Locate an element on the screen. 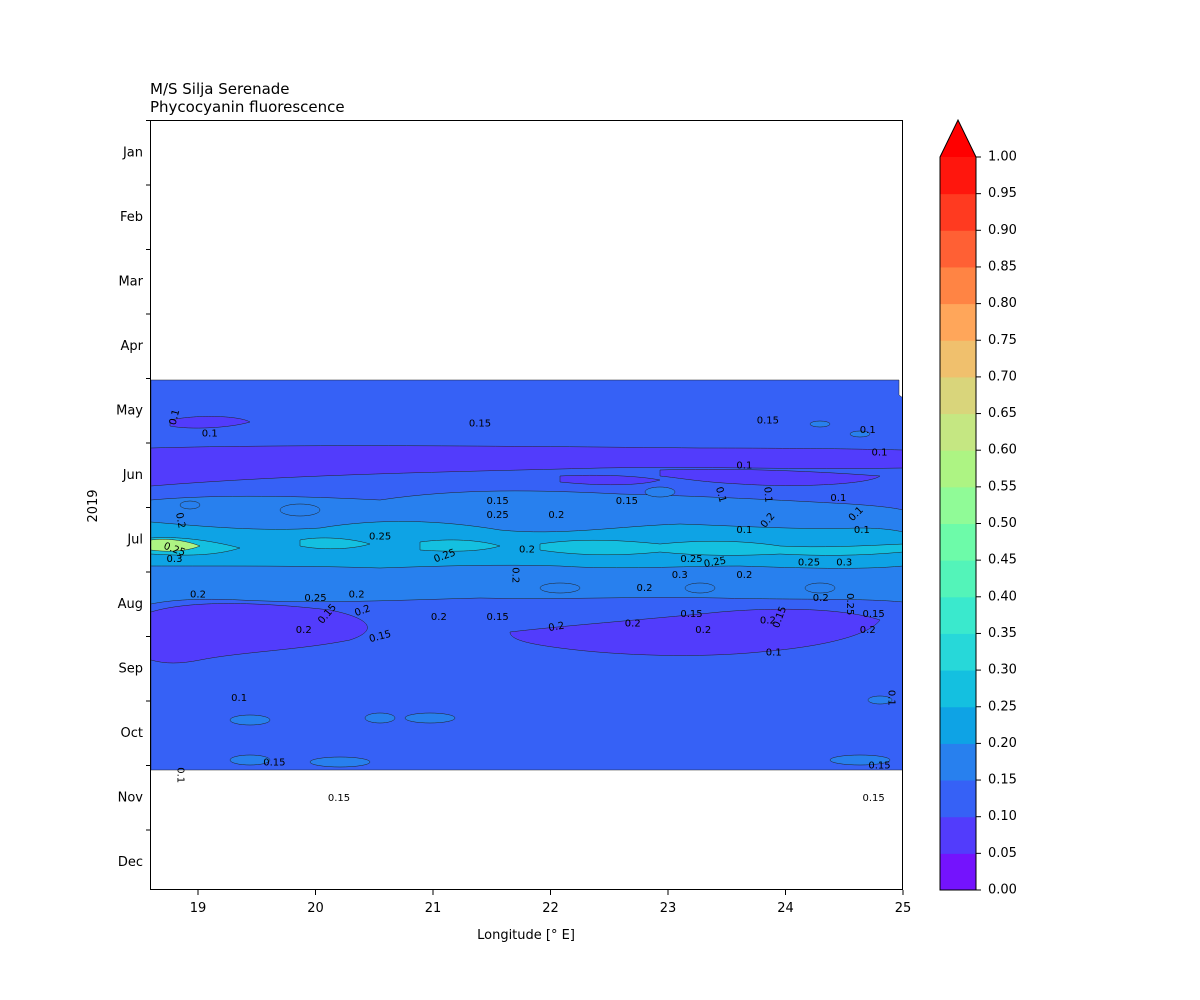 This screenshot has width=1200, height=1000. colorbar-tick-label: 0.05 is located at coordinates (1002, 853).